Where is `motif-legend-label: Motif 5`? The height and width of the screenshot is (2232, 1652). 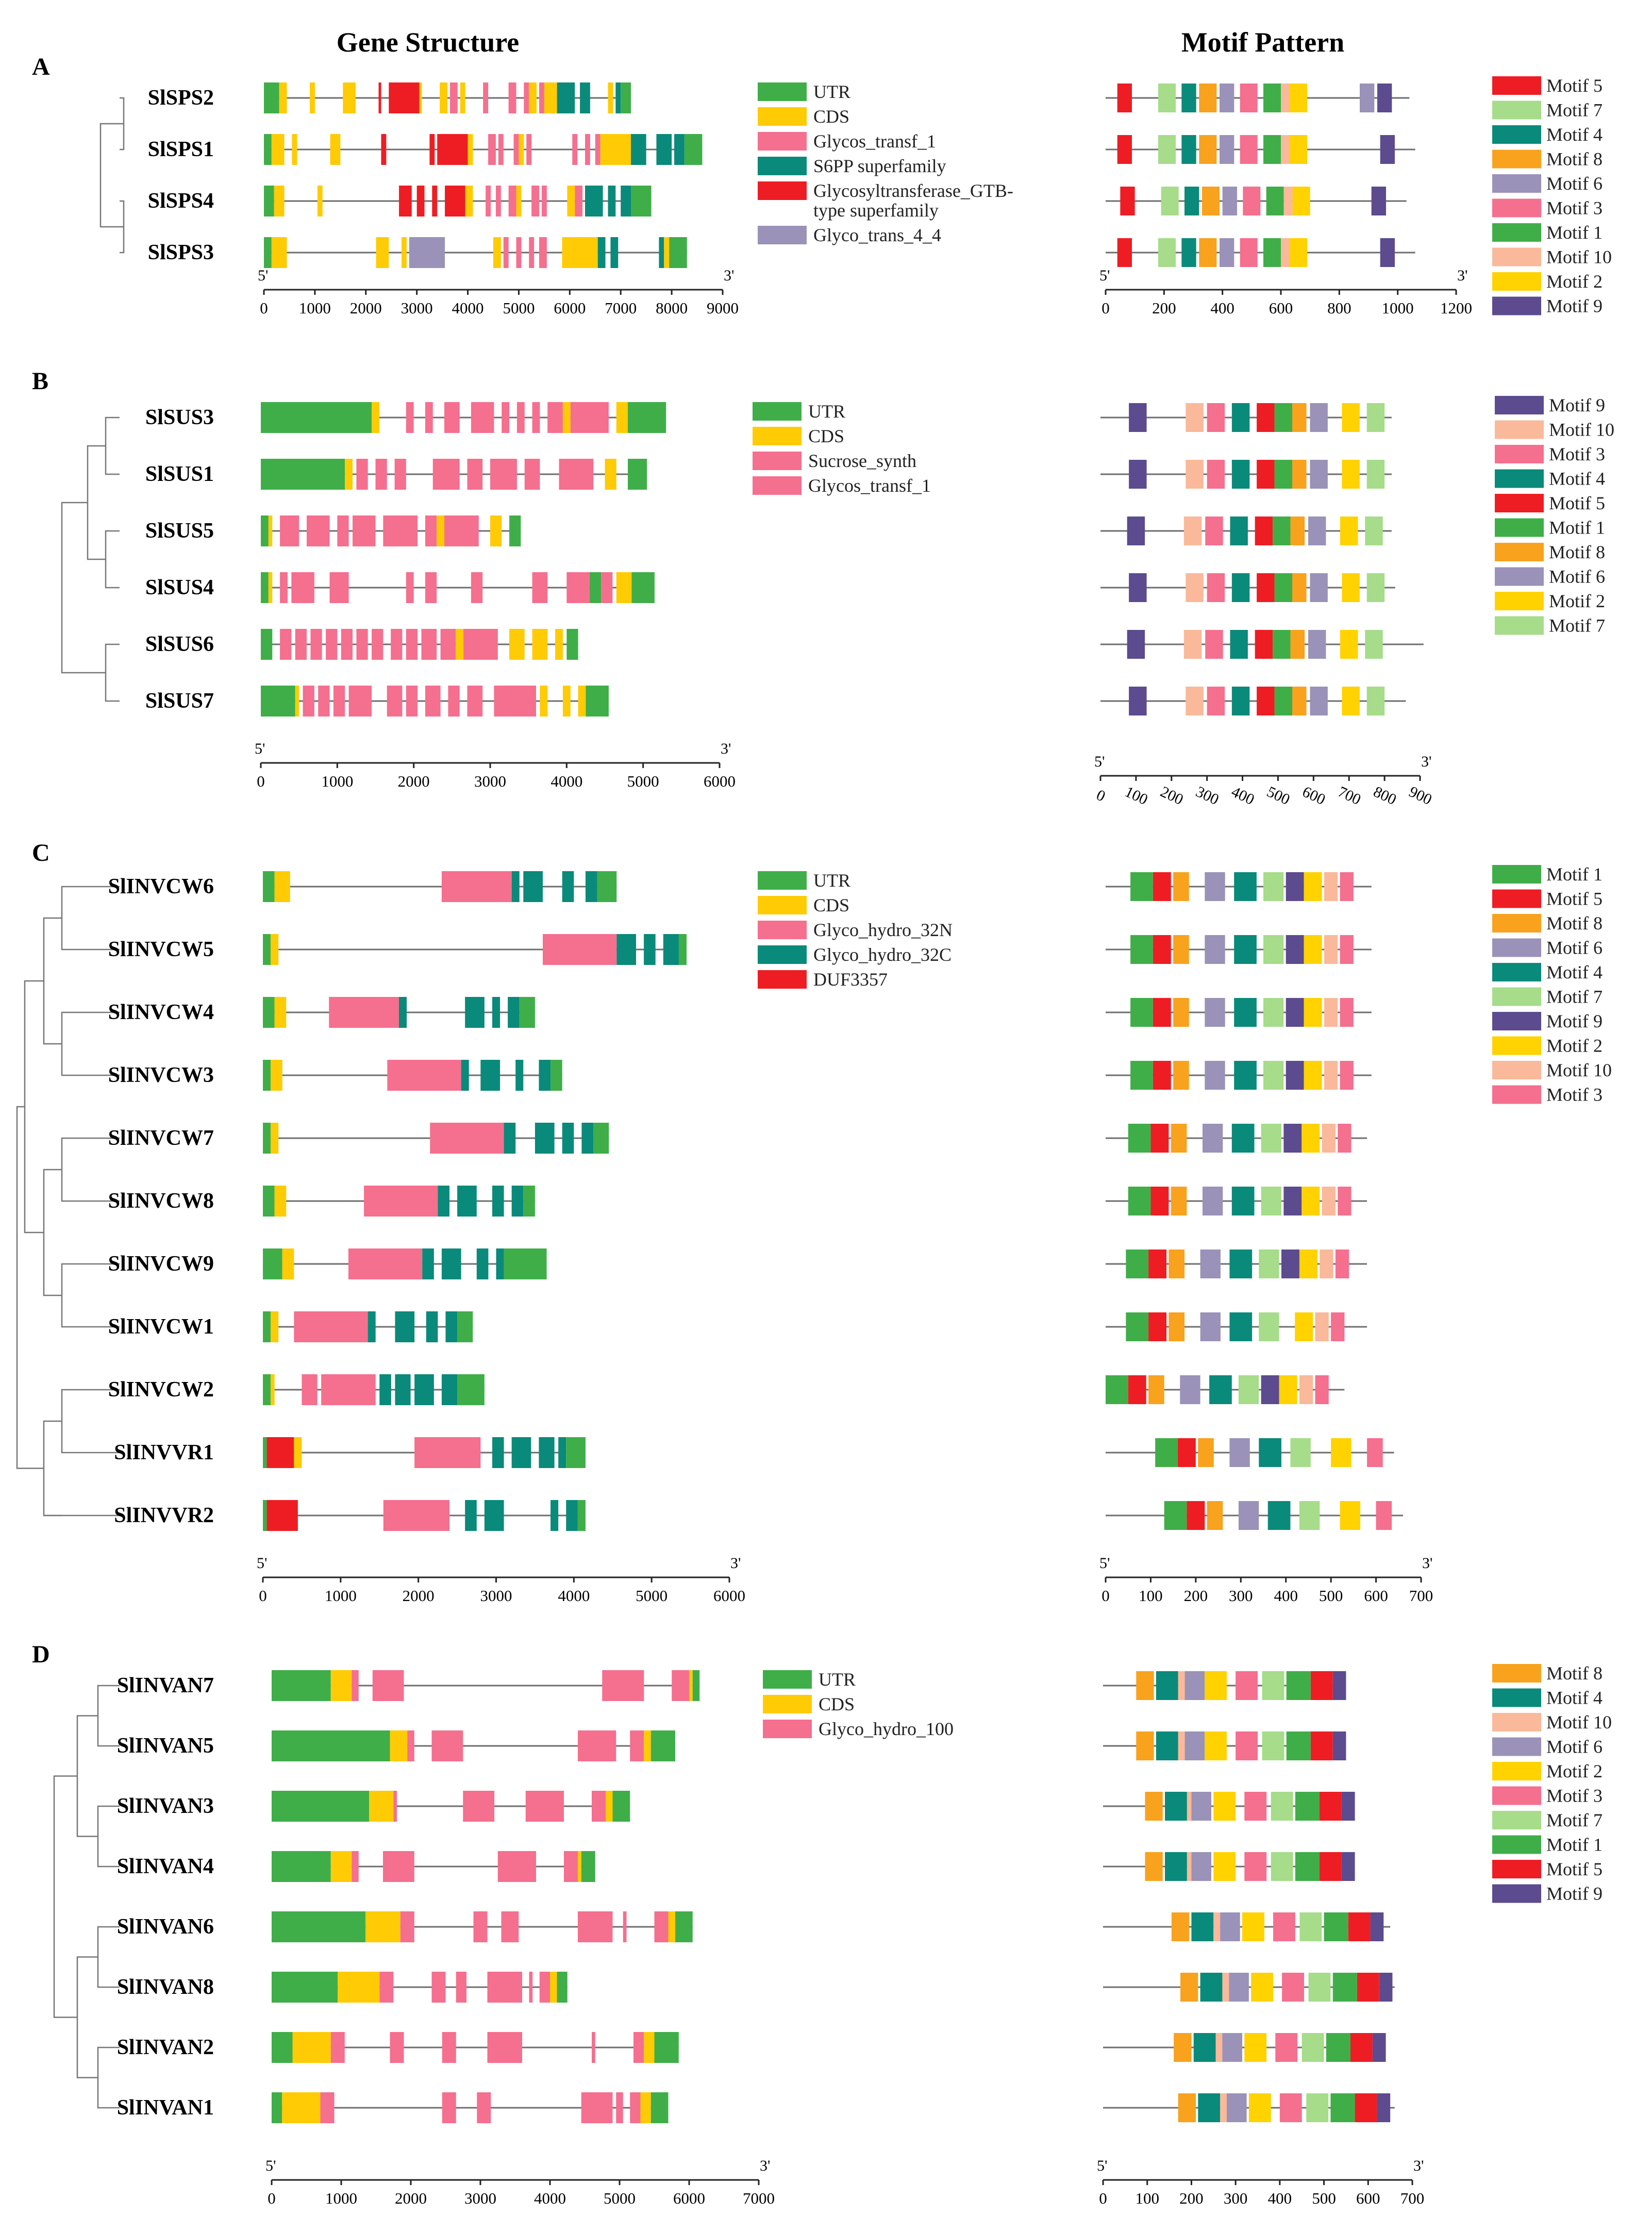 motif-legend-label: Motif 5 is located at coordinates (1575, 85).